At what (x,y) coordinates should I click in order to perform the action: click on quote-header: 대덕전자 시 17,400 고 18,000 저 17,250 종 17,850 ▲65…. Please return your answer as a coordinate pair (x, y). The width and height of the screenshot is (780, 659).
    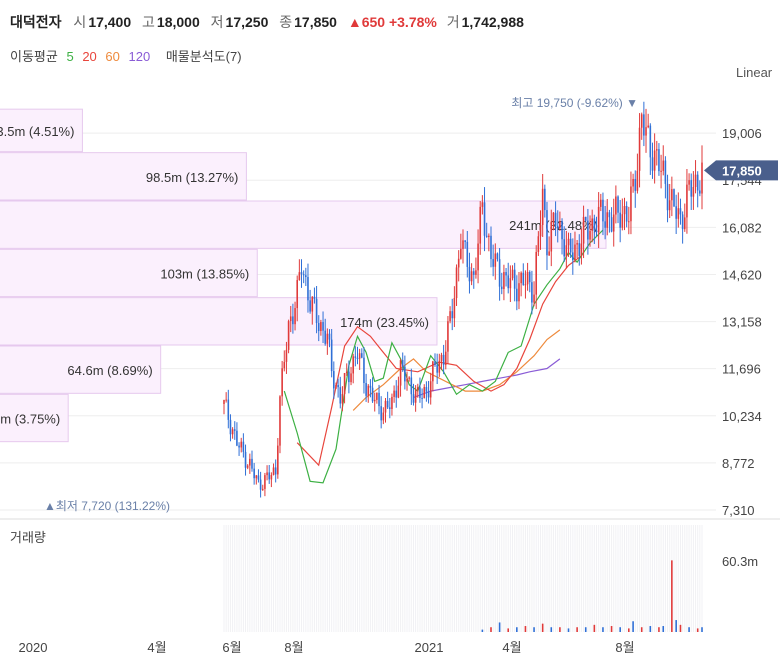
    Looking at the image, I should click on (270, 22).